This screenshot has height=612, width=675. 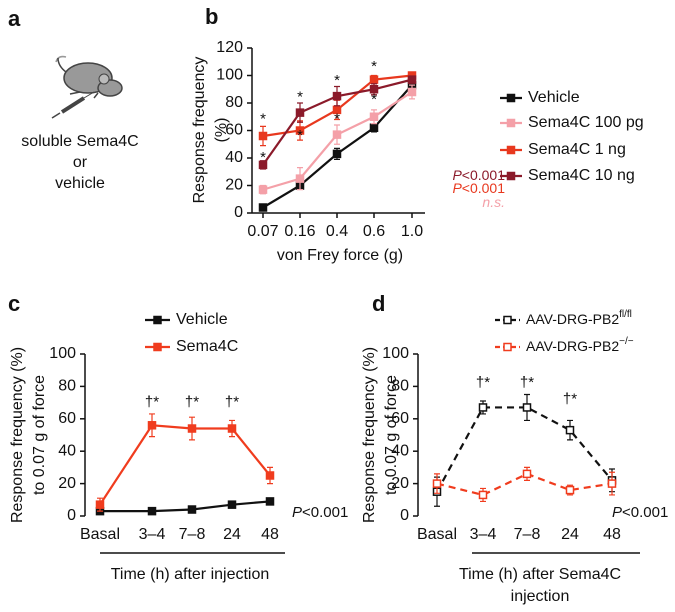 What do you see at coordinates (374, 231) in the screenshot?
I see `x-tick-label: 0.6` at bounding box center [374, 231].